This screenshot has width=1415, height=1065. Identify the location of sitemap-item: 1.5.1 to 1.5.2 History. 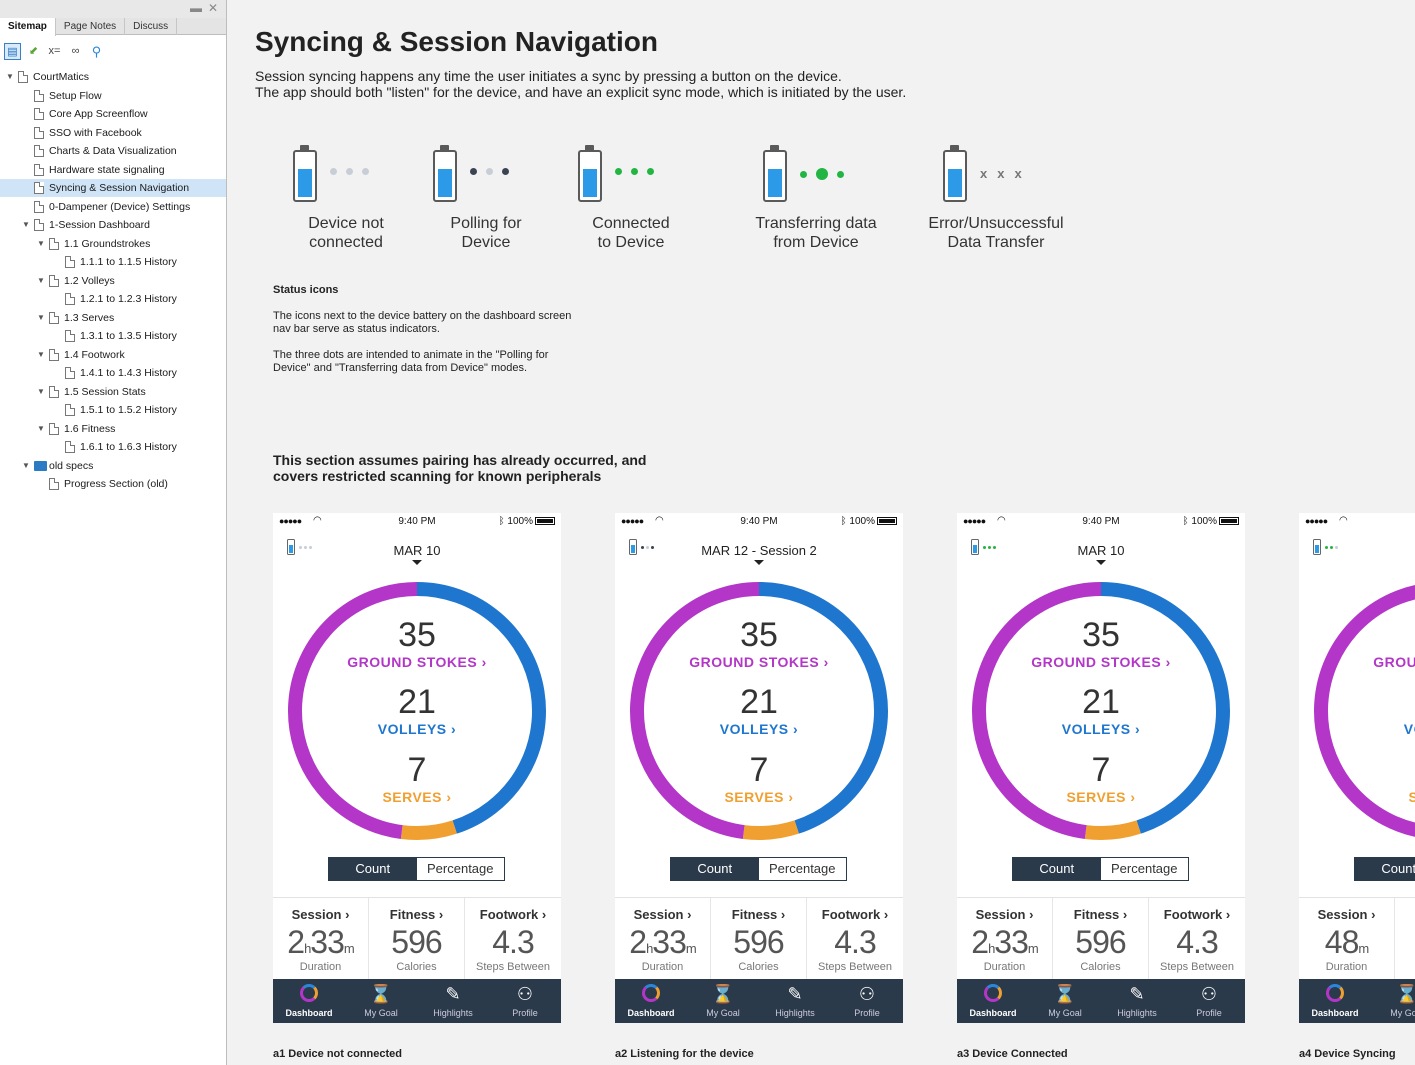
(113, 410).